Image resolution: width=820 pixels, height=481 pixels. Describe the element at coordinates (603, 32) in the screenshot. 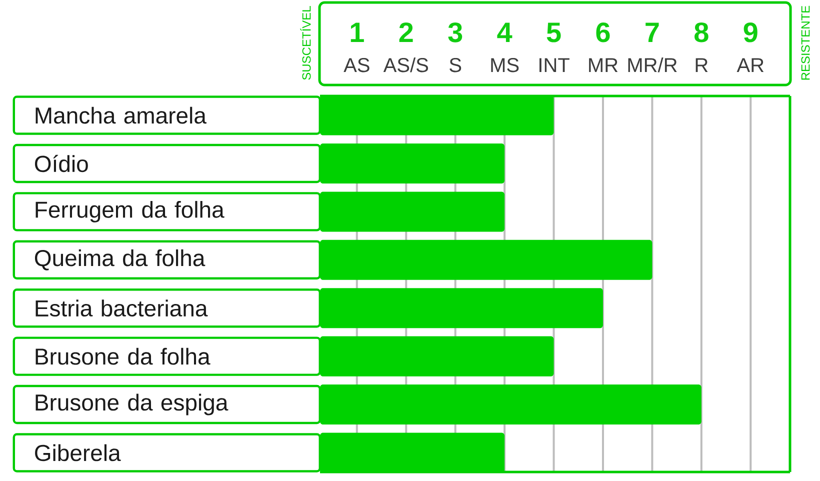

I see `x-tick-label: 6` at that location.